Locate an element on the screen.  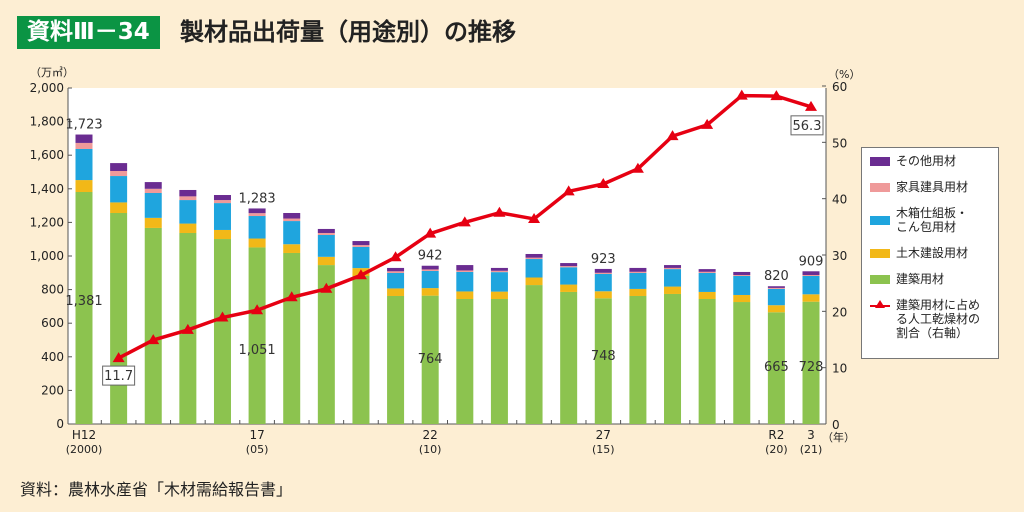
bar-segment-2013-s2 is located at coordinates (534, 268).